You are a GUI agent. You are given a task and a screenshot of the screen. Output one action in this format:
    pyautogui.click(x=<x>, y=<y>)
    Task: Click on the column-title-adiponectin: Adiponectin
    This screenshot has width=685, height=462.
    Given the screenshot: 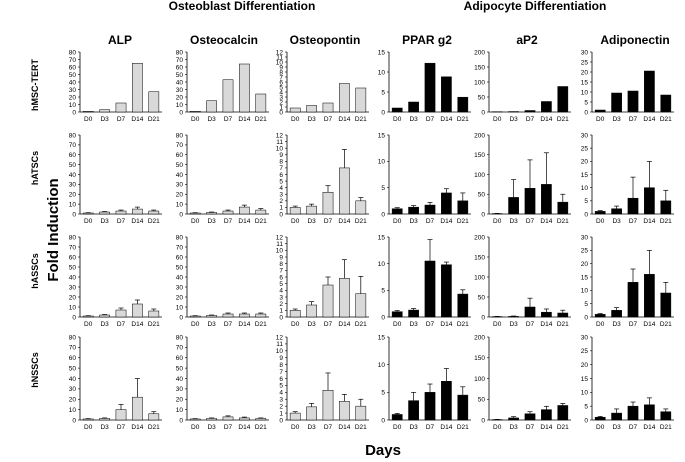 What is the action you would take?
    pyautogui.click(x=634, y=40)
    